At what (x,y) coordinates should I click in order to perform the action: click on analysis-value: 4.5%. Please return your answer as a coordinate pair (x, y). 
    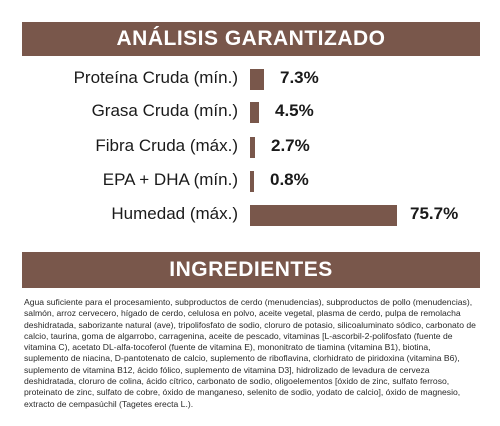
    Looking at the image, I should click on (294, 110).